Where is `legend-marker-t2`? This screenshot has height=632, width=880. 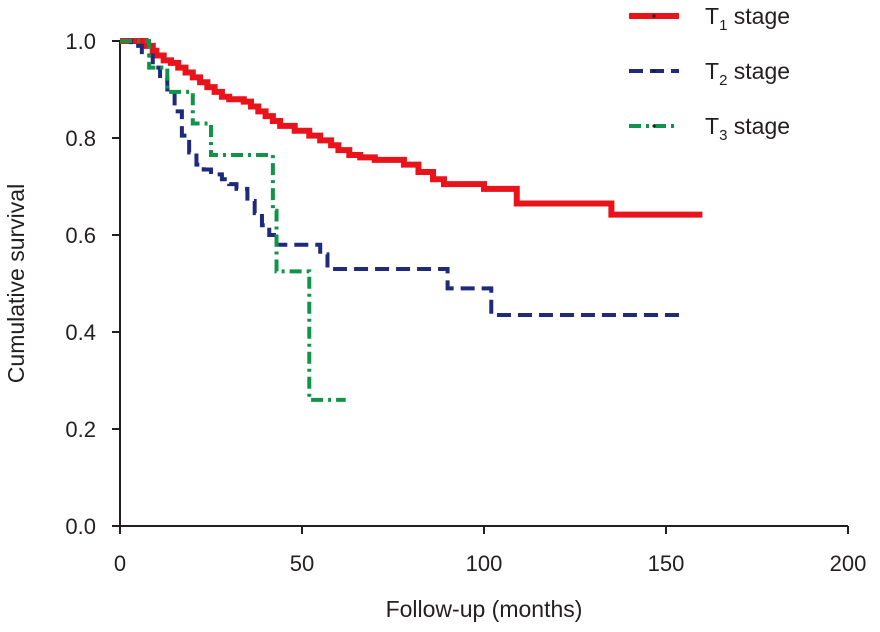
legend-marker-t2 is located at coordinates (654, 71).